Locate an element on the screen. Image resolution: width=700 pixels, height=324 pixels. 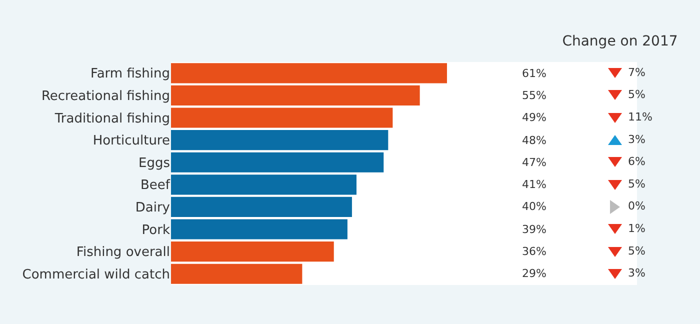
data-label: 6% is located at coordinates (633, 161).